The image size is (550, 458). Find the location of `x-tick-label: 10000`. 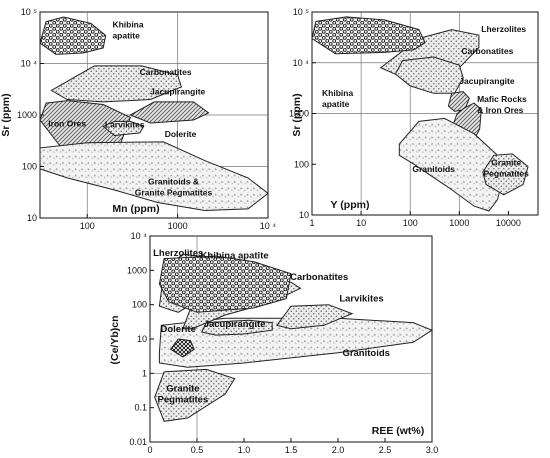

x-tick-label: 10000 is located at coordinates (508, 223).